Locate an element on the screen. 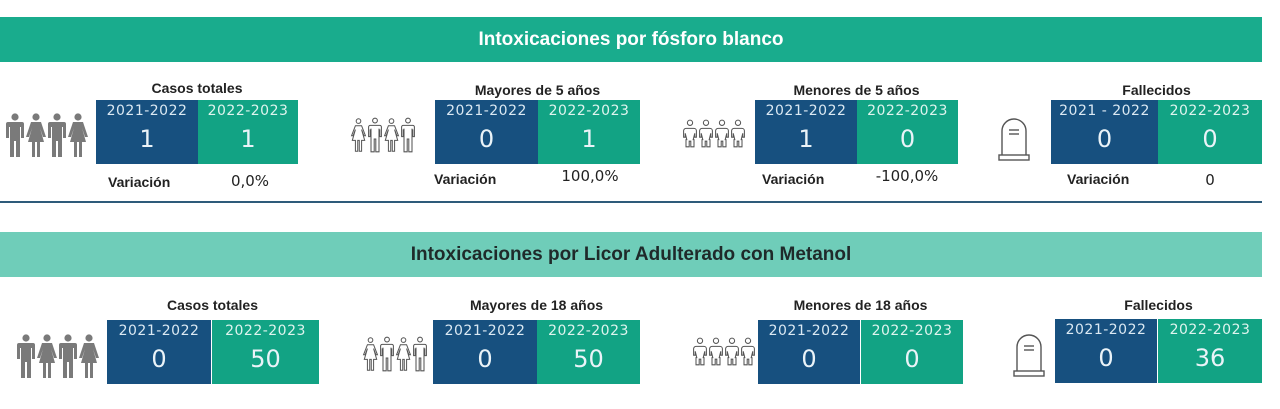 The height and width of the screenshot is (409, 1280). card-title: Menores de 18 años is located at coordinates (860, 305).